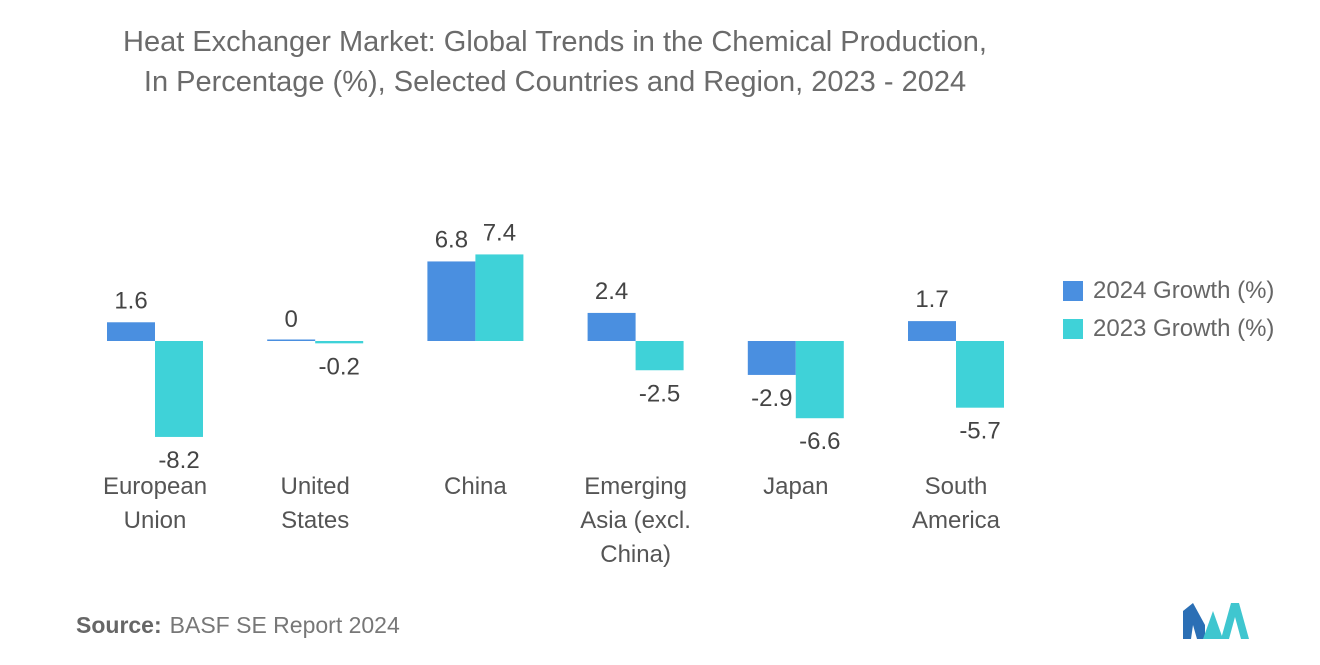 The width and height of the screenshot is (1320, 665). Describe the element at coordinates (1184, 290) in the screenshot. I see `legend-label-2024: 2024 Growth (%)` at that location.